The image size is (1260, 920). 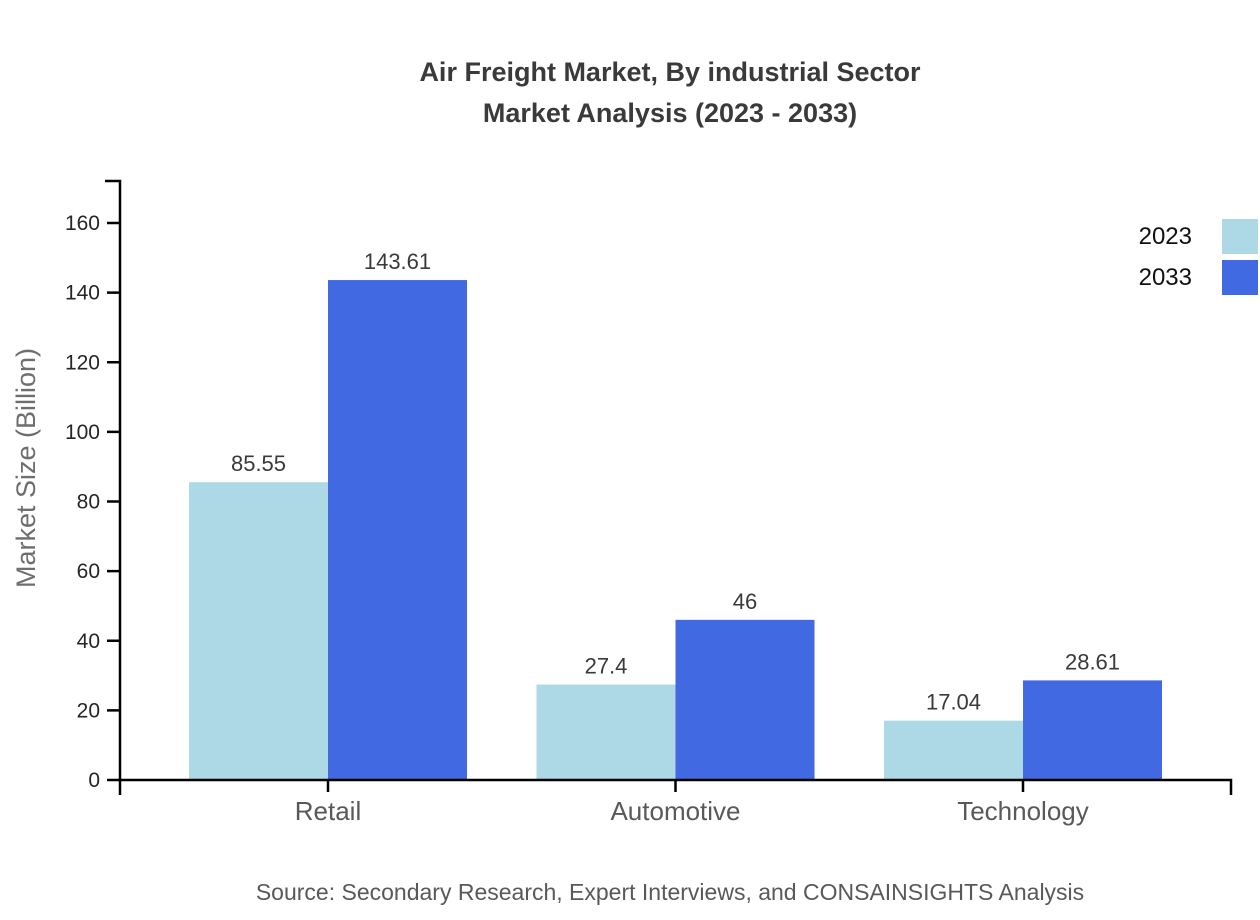 I want to click on x-axis-spine, so click(x=675, y=786).